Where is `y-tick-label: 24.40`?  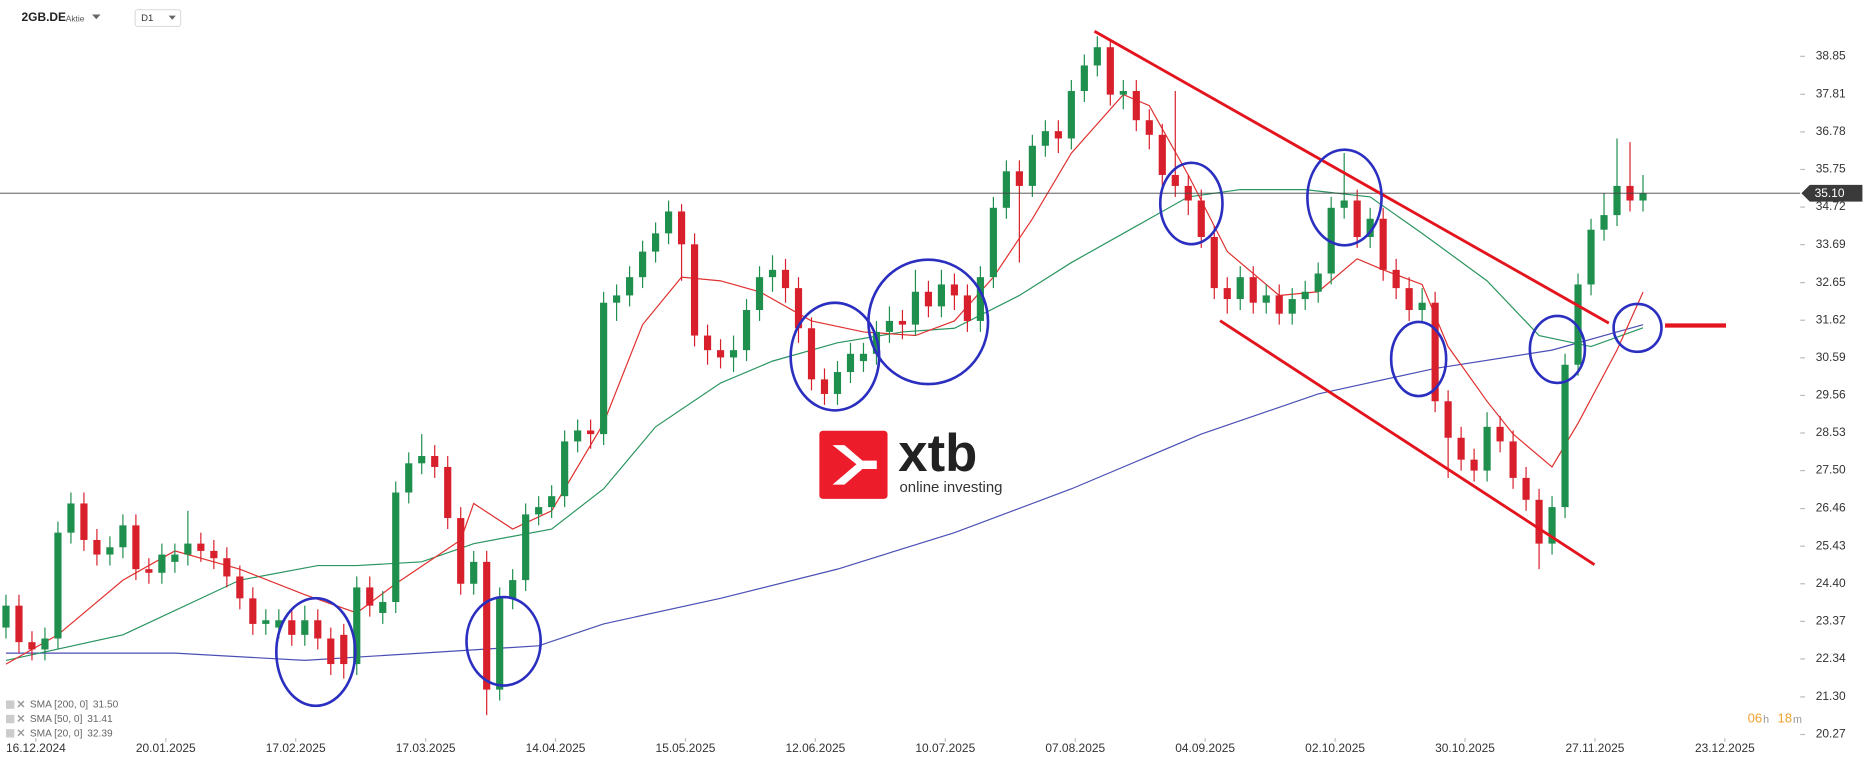
y-tick-label: 24.40 is located at coordinates (1831, 583).